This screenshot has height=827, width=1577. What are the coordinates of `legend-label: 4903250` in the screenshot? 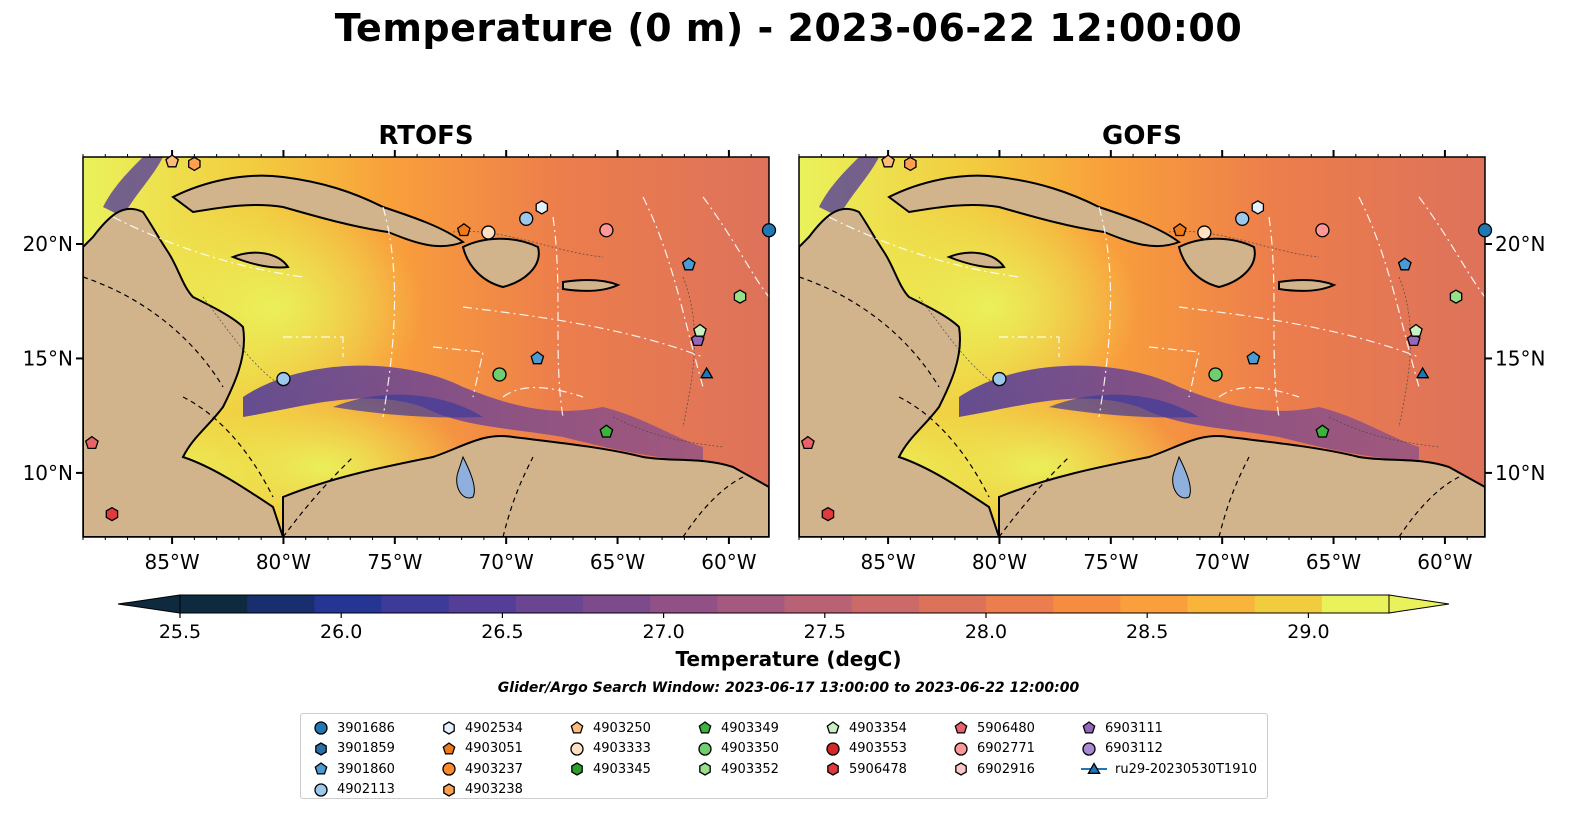 It's located at (622, 728).